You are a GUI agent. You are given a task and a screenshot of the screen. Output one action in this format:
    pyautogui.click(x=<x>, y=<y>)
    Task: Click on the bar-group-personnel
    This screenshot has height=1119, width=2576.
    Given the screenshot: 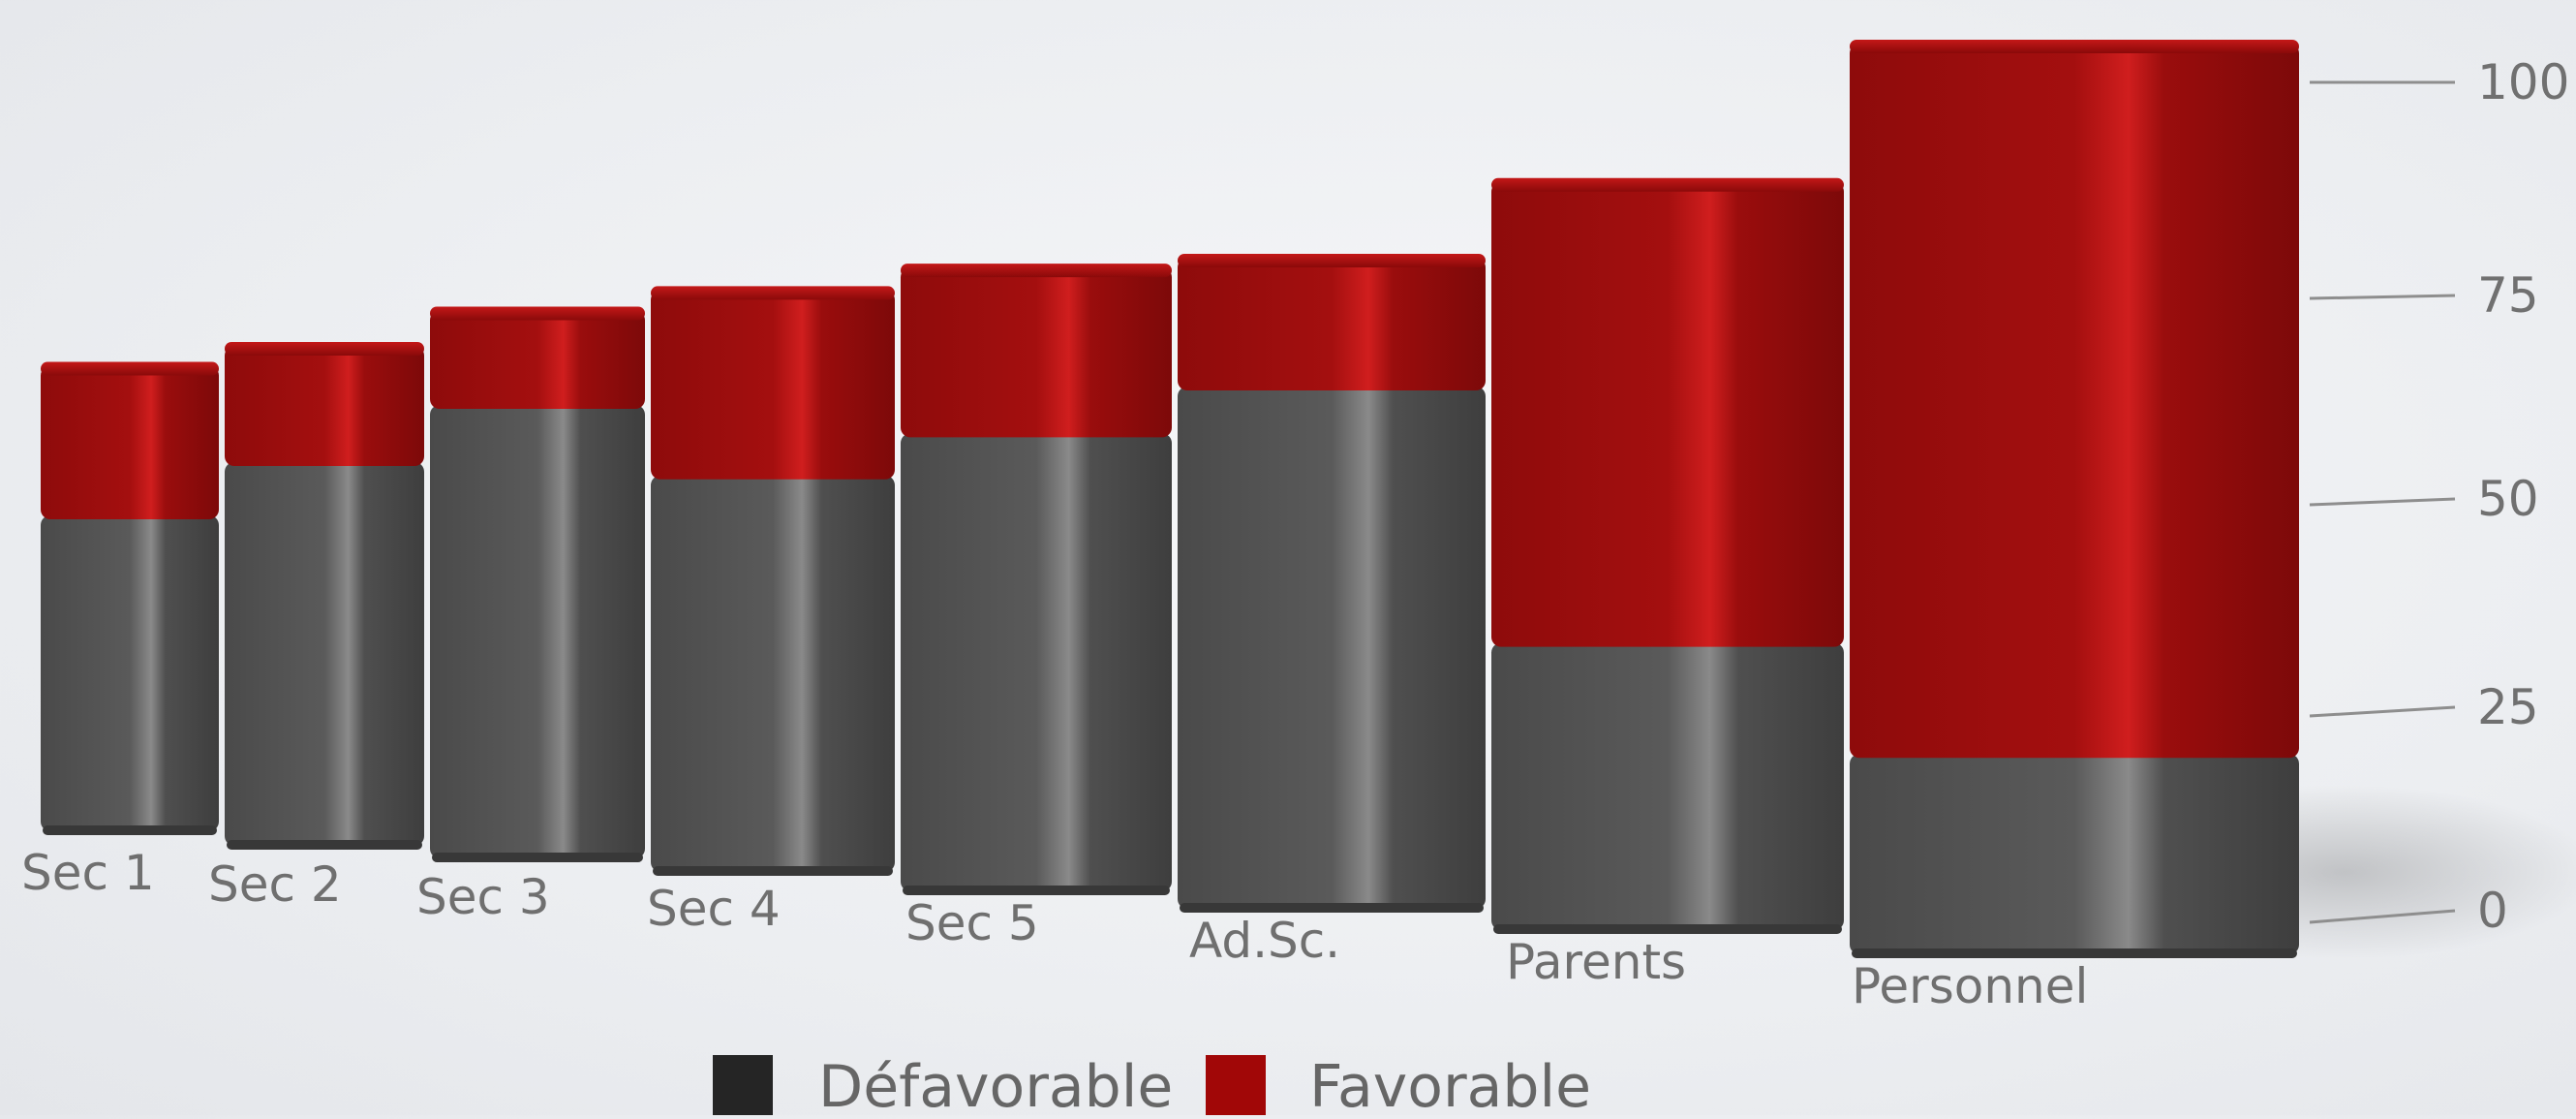 What is the action you would take?
    pyautogui.click(x=2074, y=499)
    